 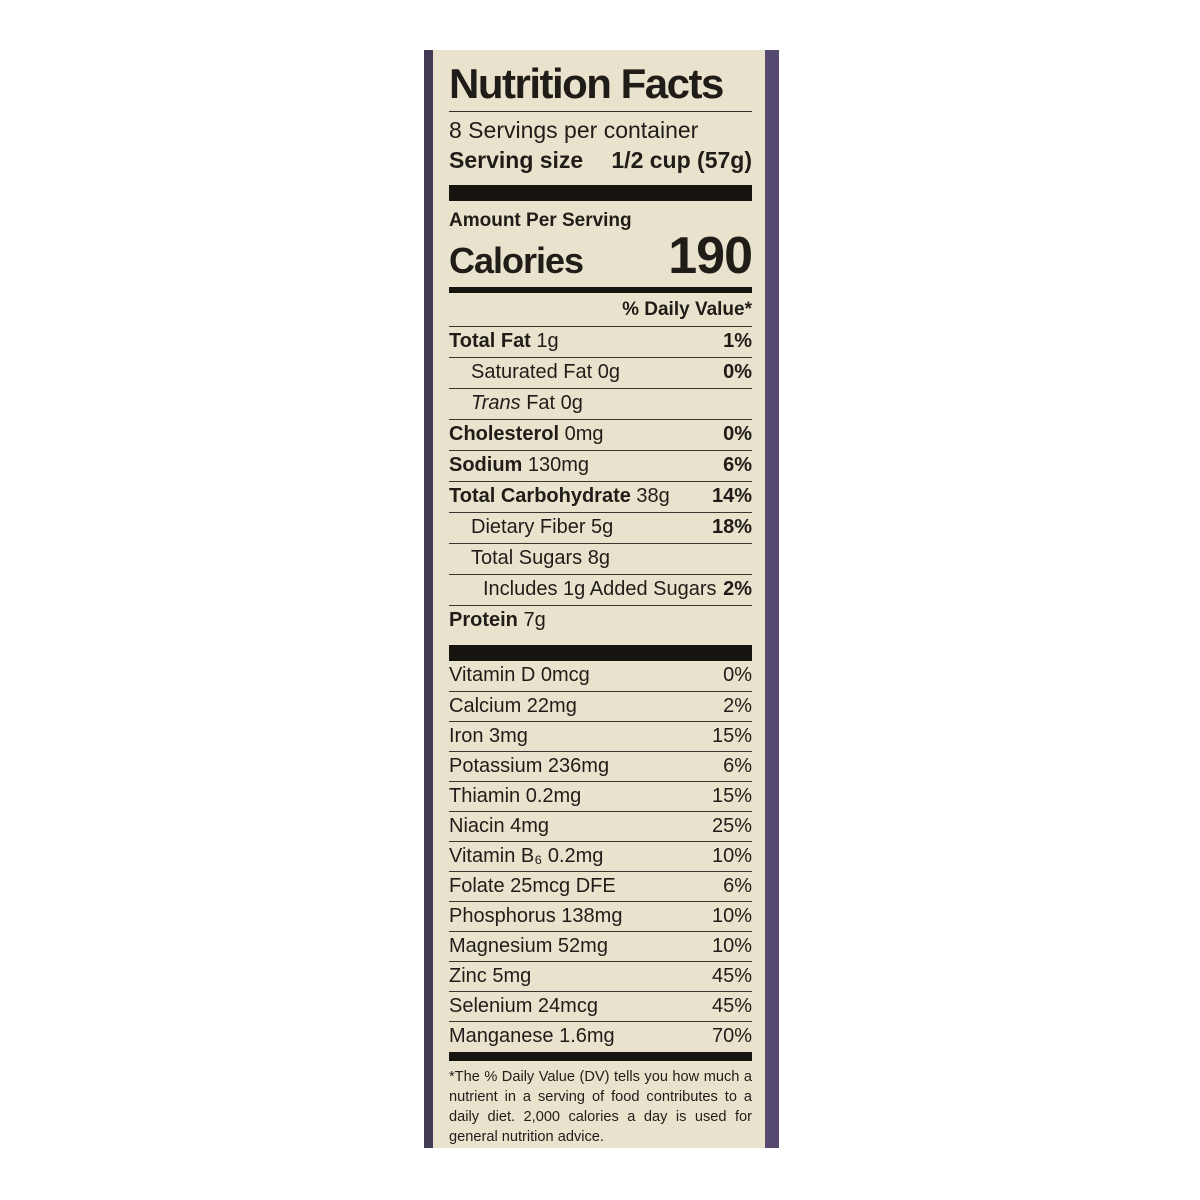 I want to click on micronutrient-row: Phosphorus 138mg 10%, so click(x=600, y=915).